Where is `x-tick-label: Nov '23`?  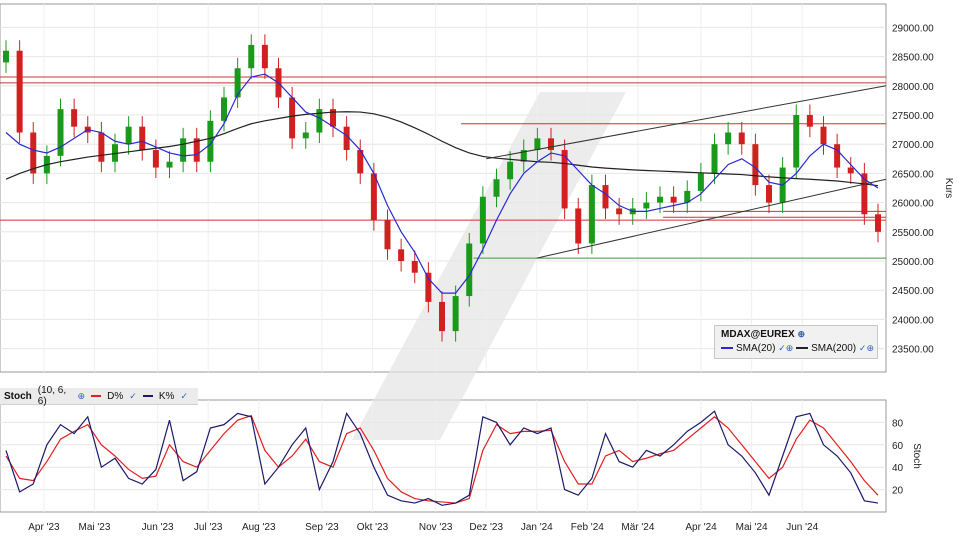 x-tick-label: Nov '23 is located at coordinates (436, 527).